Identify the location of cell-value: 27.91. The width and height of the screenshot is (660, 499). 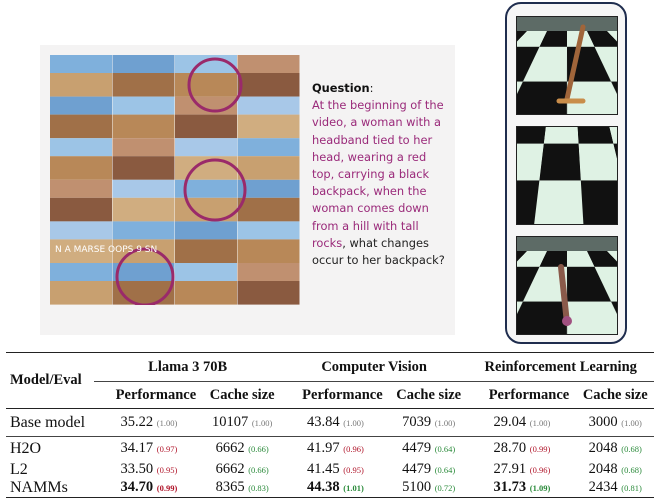
(510, 469).